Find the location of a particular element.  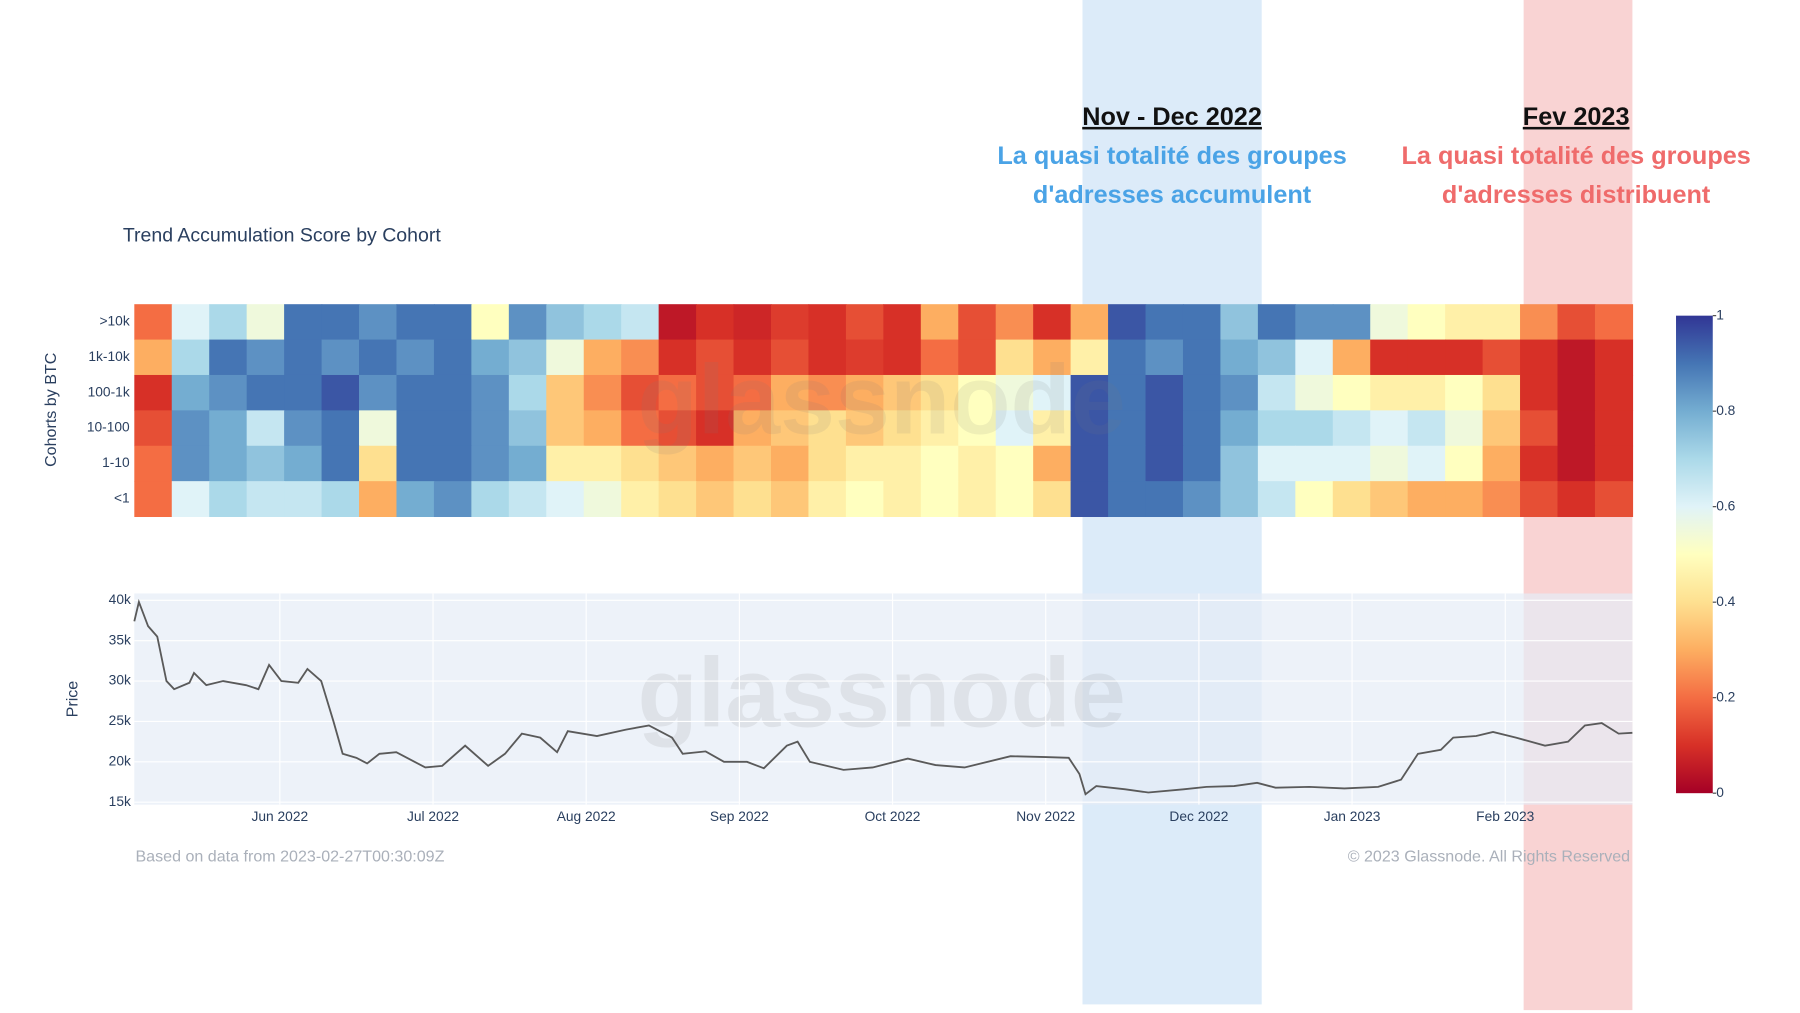

y-tick-label: <1 is located at coordinates (122, 497).